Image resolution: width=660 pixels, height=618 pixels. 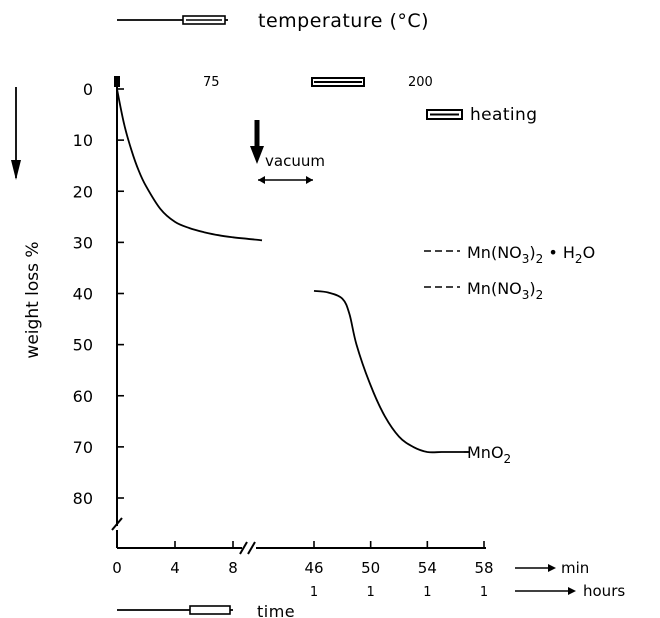 I want to click on min-unit: min, so click(x=552, y=568).